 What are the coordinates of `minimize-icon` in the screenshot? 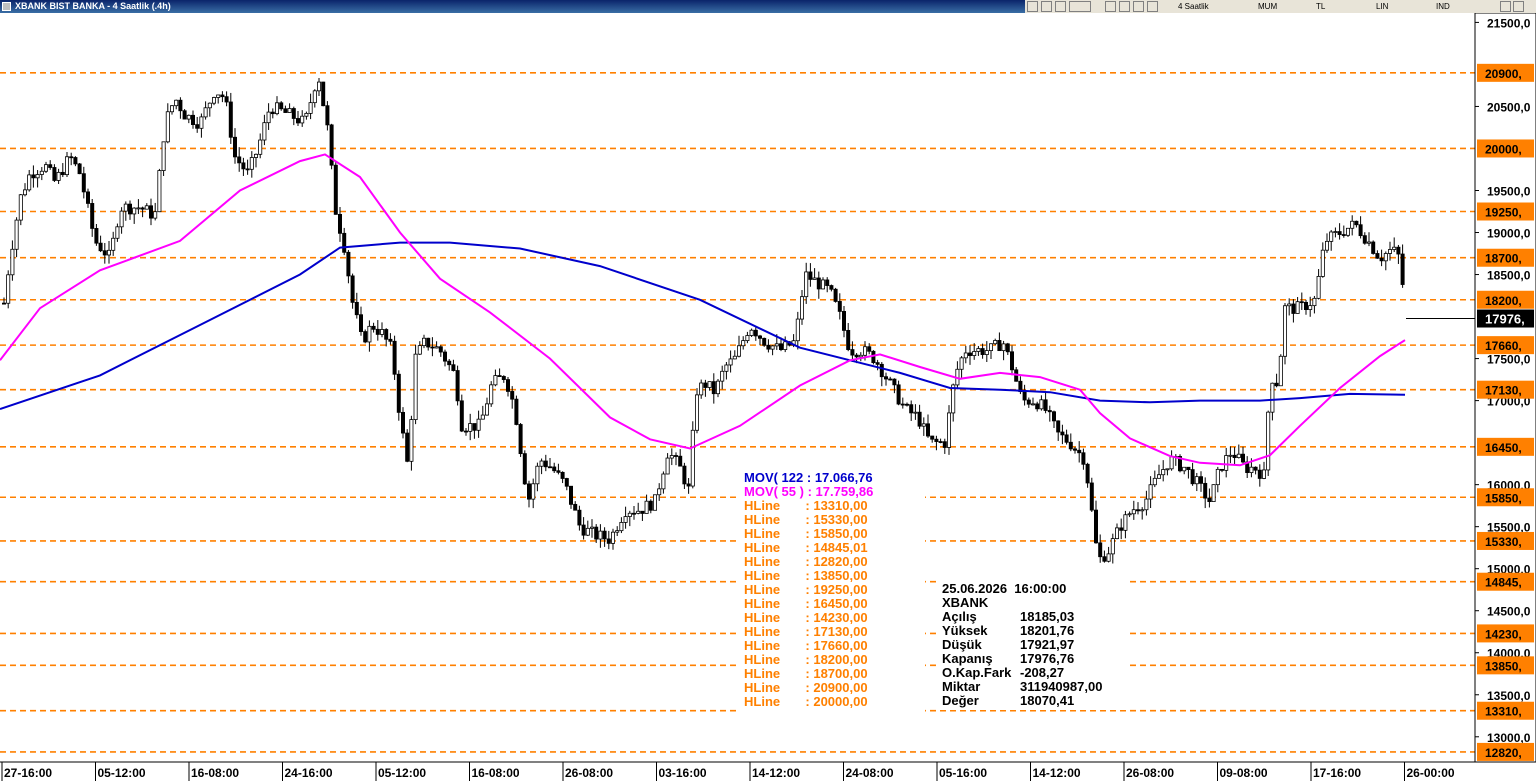 It's located at (1505, 6).